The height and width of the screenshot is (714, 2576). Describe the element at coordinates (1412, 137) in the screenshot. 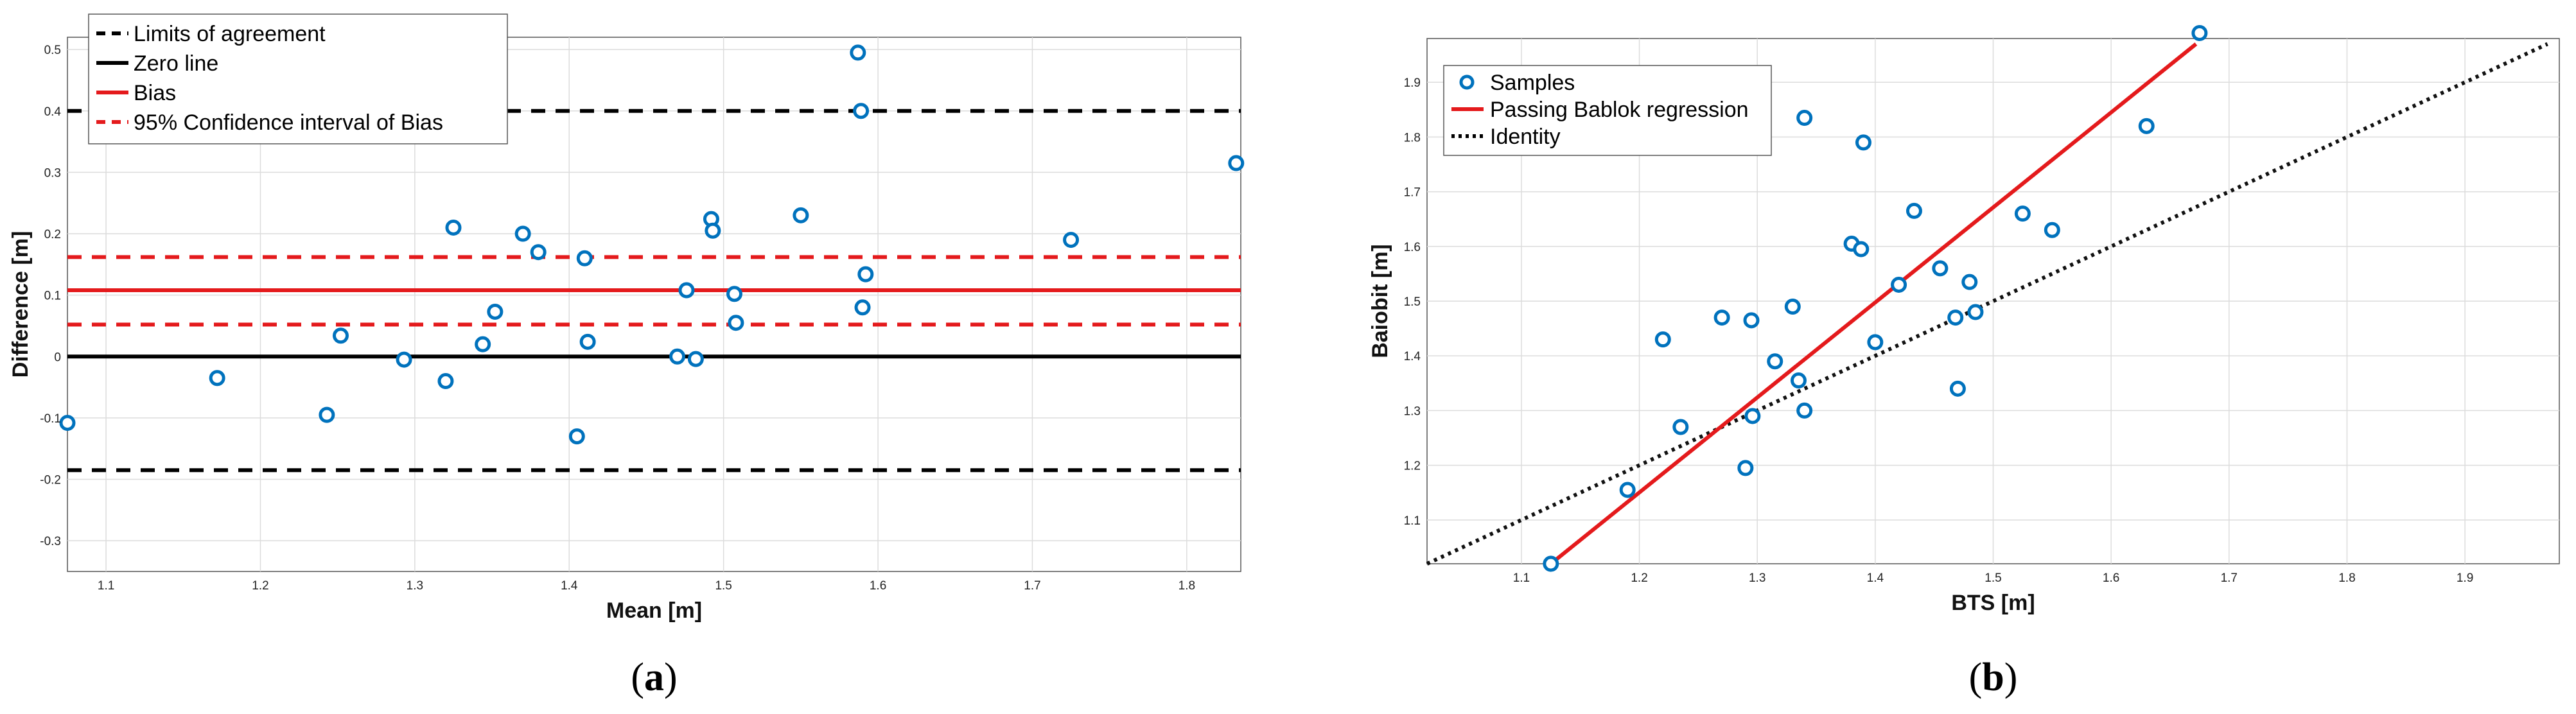

I see `y-tick-label: 1.8` at that location.